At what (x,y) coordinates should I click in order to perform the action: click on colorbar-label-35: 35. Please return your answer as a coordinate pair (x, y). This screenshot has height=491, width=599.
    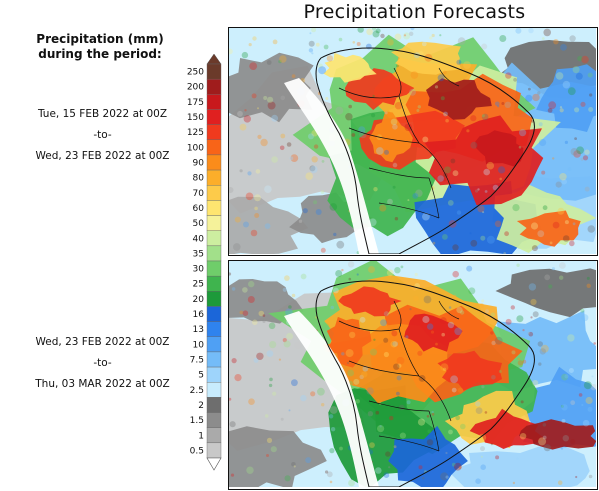
    Looking at the image, I should click on (198, 254).